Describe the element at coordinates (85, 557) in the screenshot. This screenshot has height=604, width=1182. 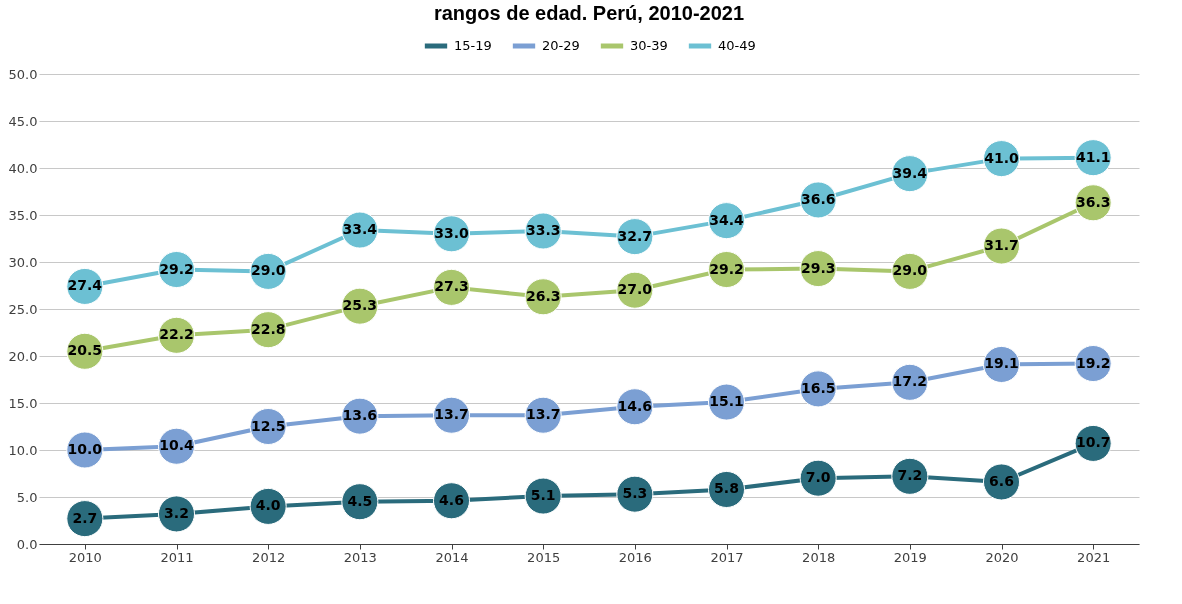
I see `x-tick-label: 2010` at that location.